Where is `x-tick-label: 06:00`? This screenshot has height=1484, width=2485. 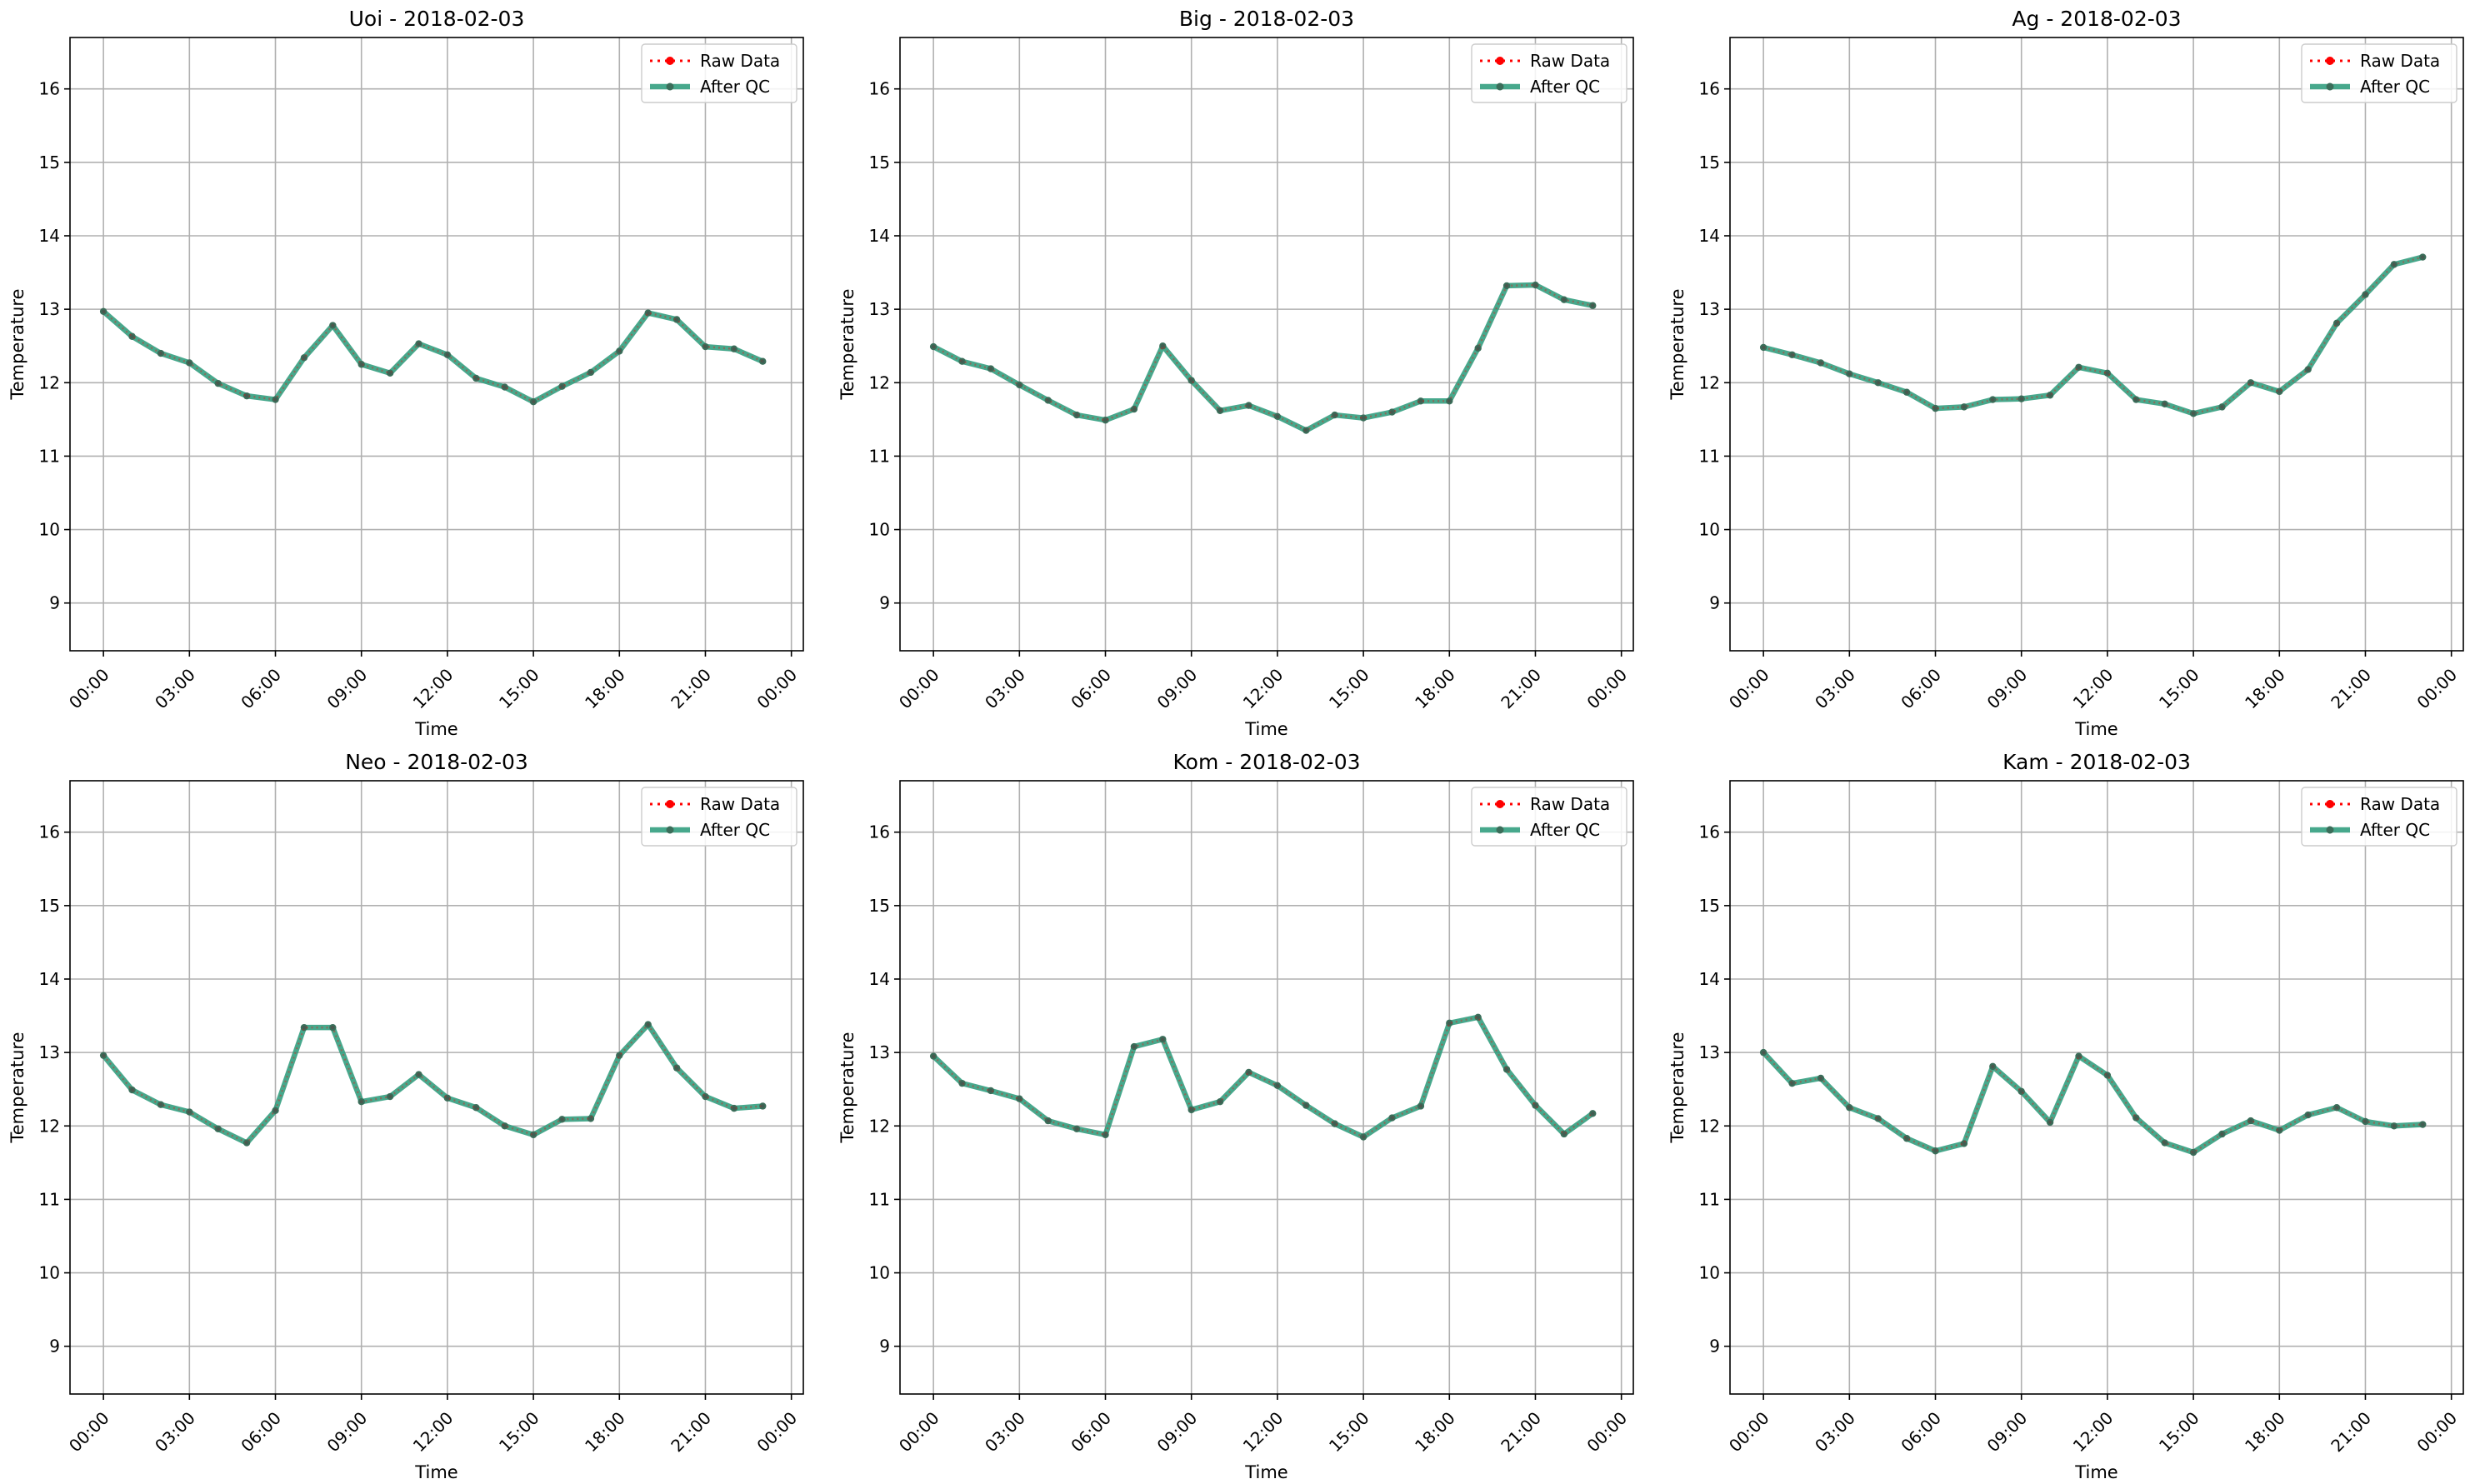
x-tick-label: 06:00 is located at coordinates (1921, 689).